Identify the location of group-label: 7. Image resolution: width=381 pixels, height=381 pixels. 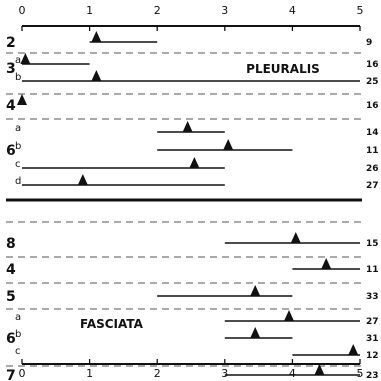
(11, 374).